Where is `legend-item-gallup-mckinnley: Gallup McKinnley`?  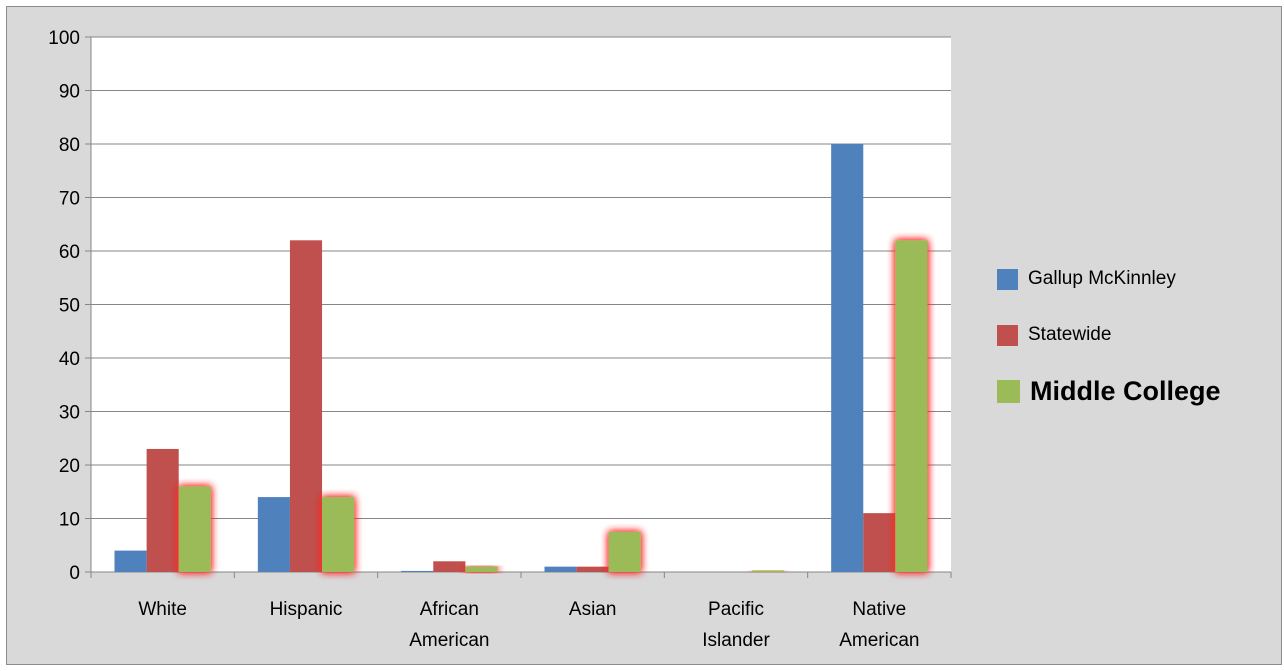 legend-item-gallup-mckinnley: Gallup McKinnley is located at coordinates (1109, 279).